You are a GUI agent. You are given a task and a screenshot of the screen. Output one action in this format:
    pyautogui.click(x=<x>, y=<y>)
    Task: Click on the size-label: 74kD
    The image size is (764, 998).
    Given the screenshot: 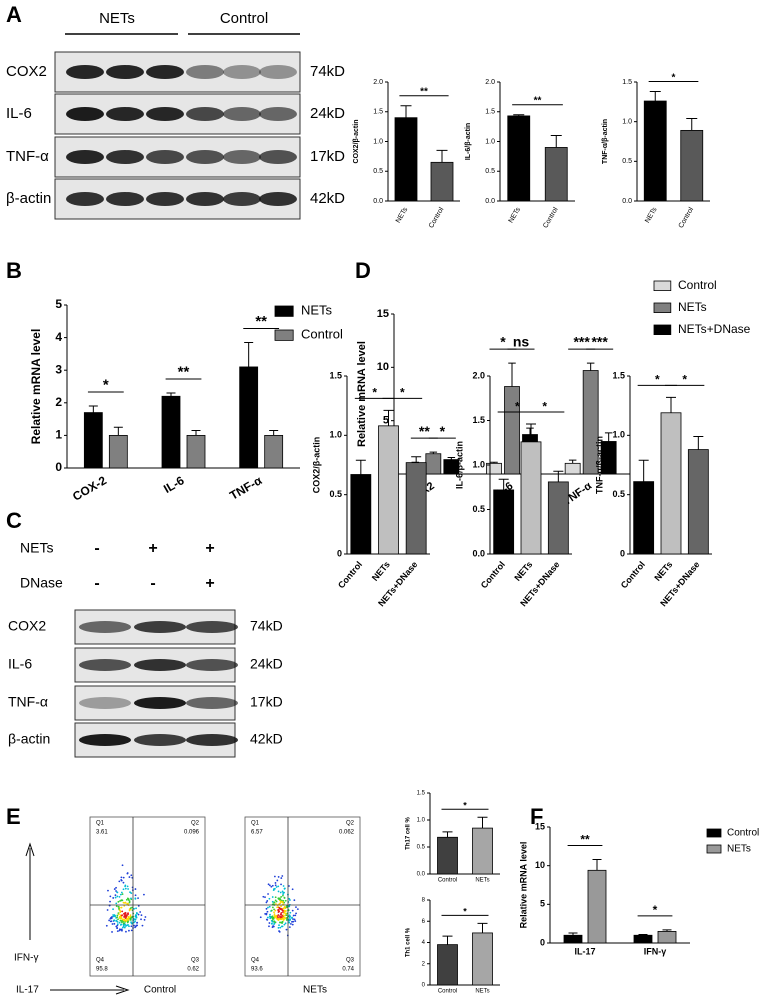 What is the action you would take?
    pyautogui.click(x=266, y=626)
    